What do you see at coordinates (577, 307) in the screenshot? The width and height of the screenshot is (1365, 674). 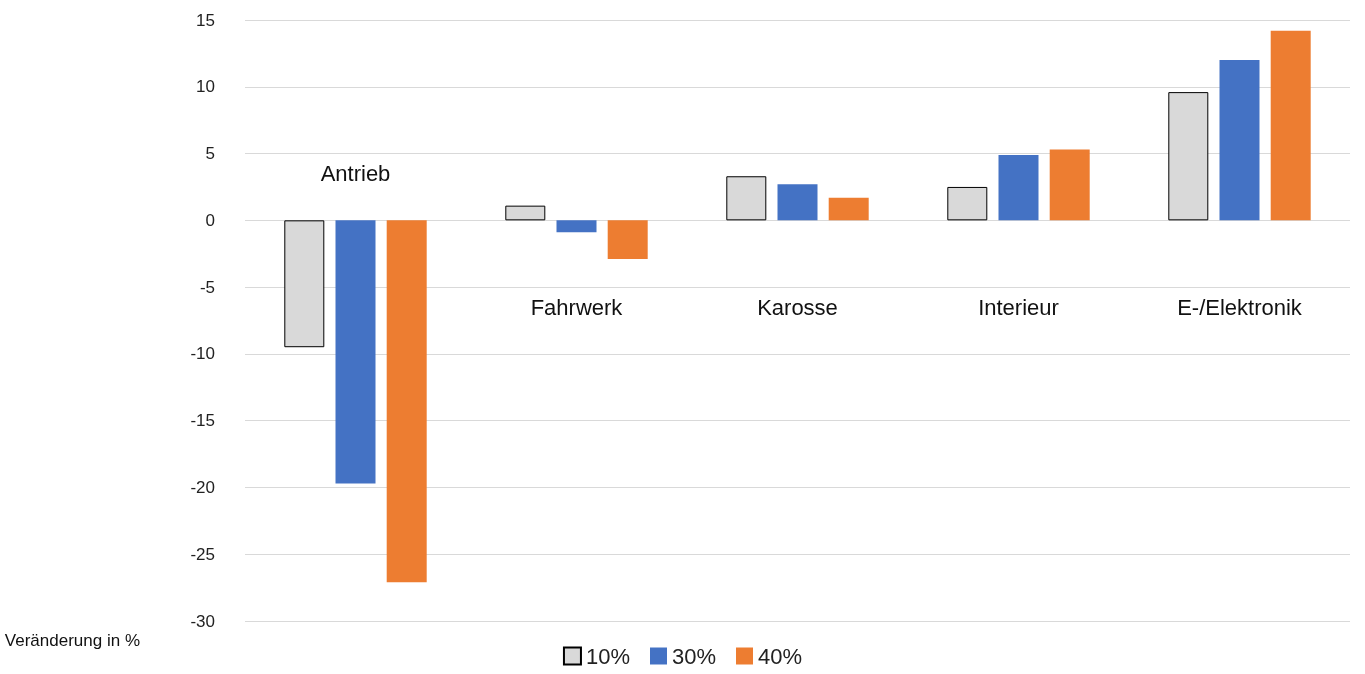 I see `x-tick-label: Fahrwerk` at bounding box center [577, 307].